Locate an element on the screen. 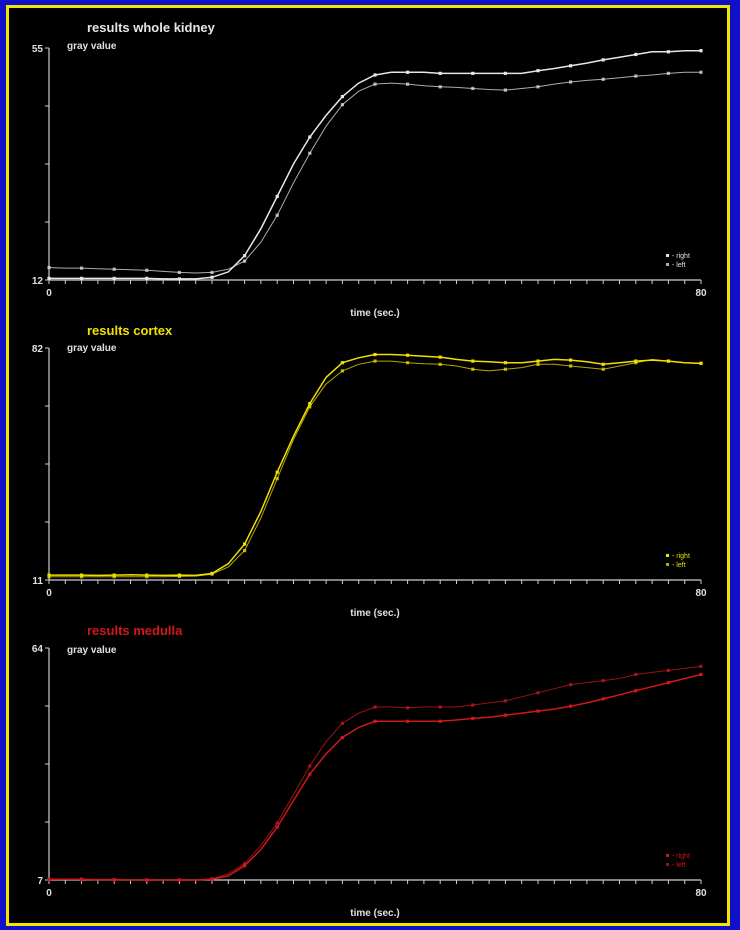 This screenshot has height=930, width=740. x-tick-label-max: 80 is located at coordinates (701, 293).